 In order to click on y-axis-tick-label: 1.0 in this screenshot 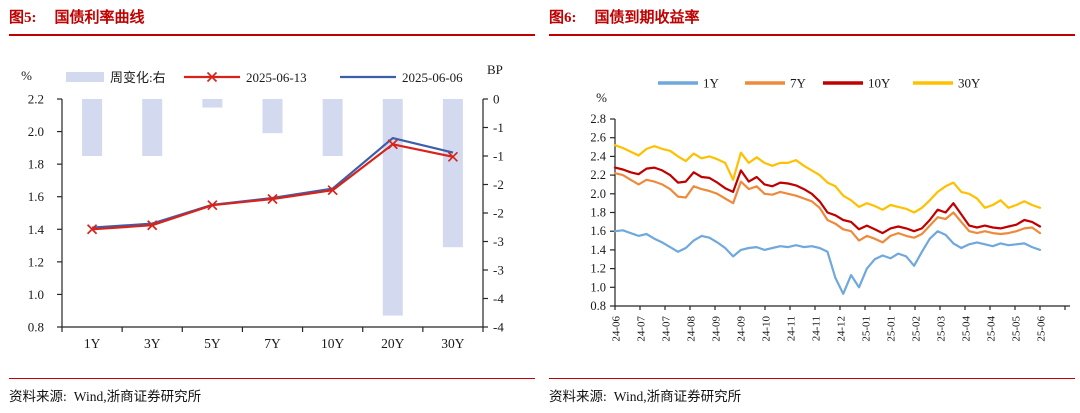, I will do `click(598, 287)`.